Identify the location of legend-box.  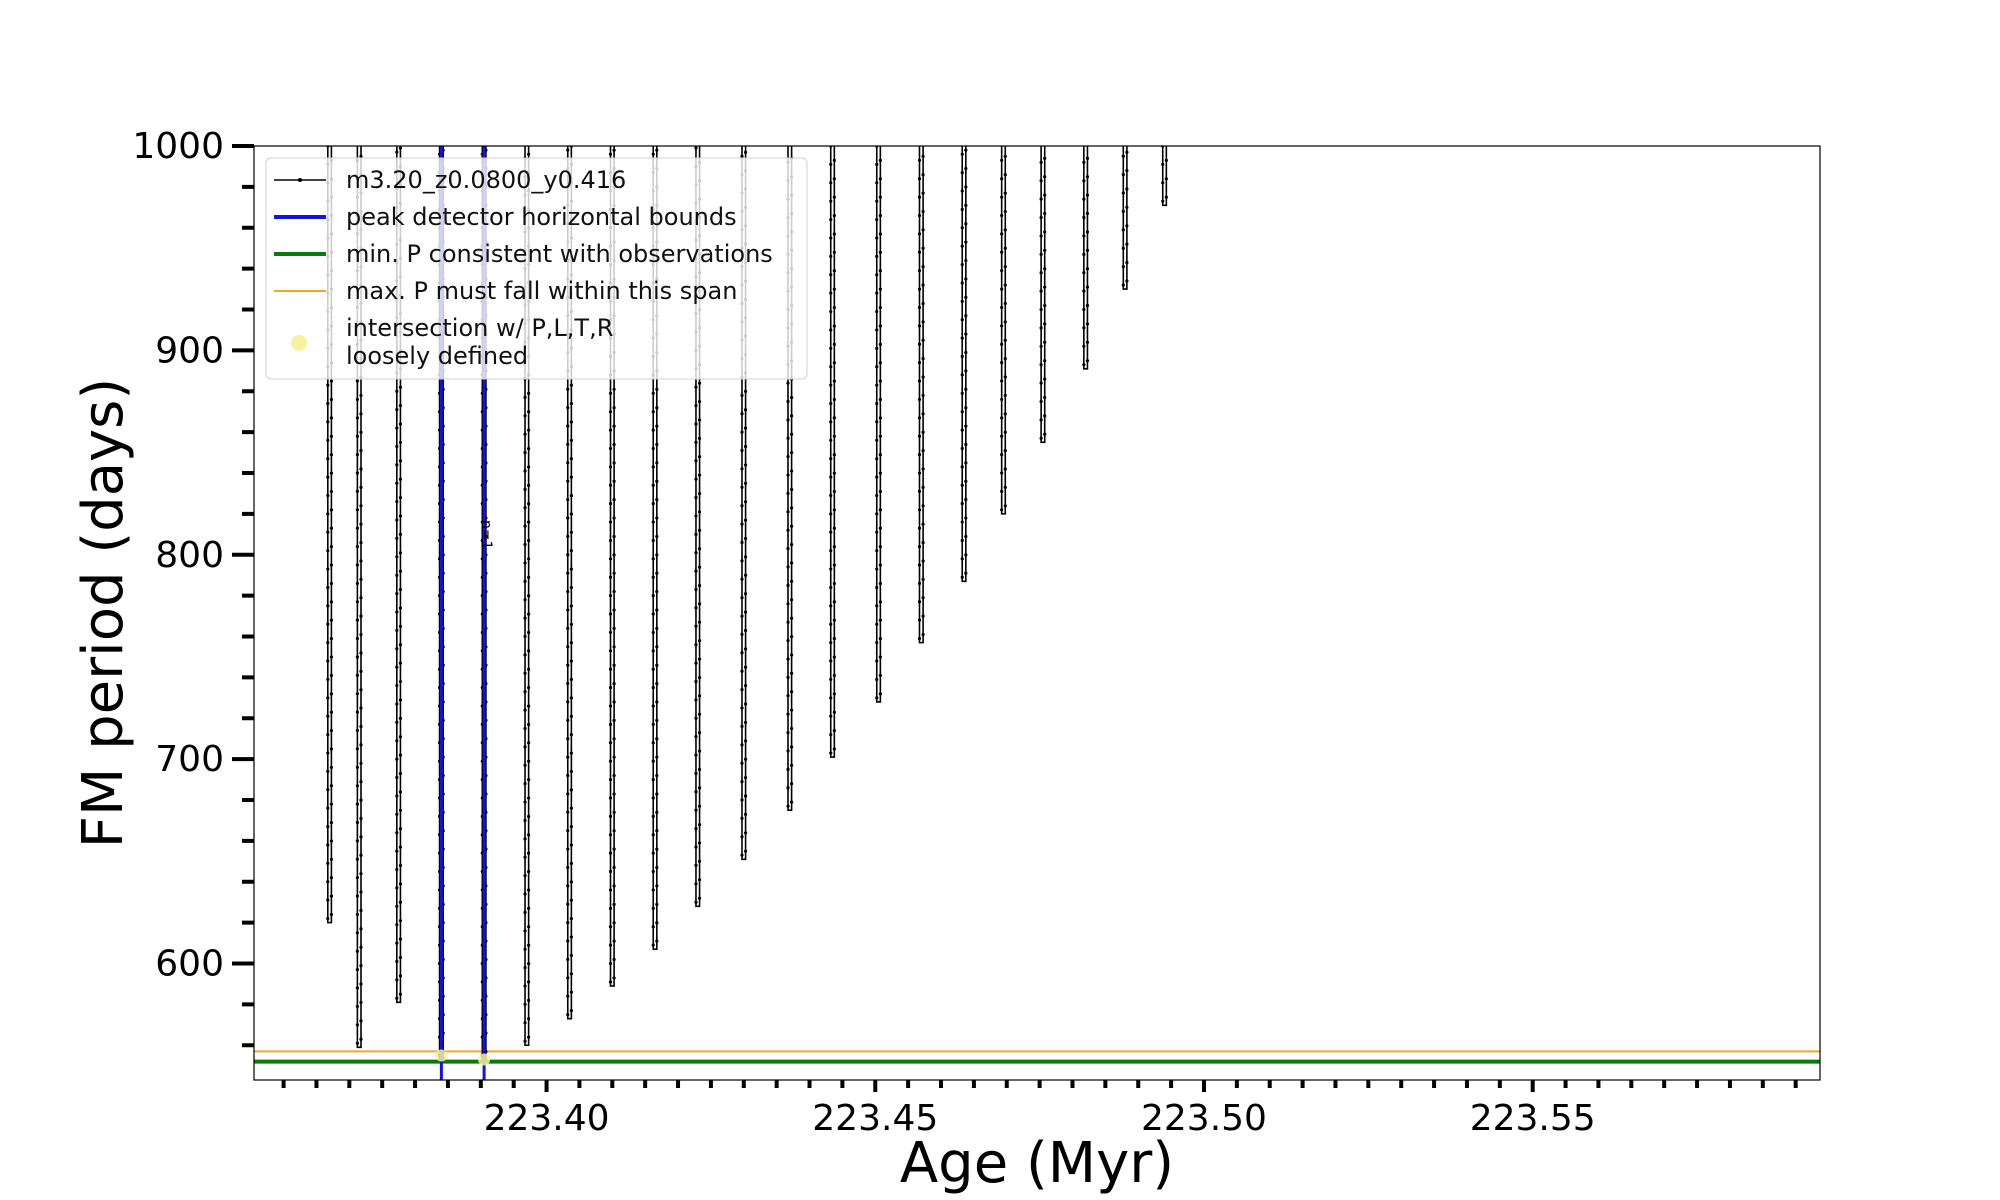
(536, 268).